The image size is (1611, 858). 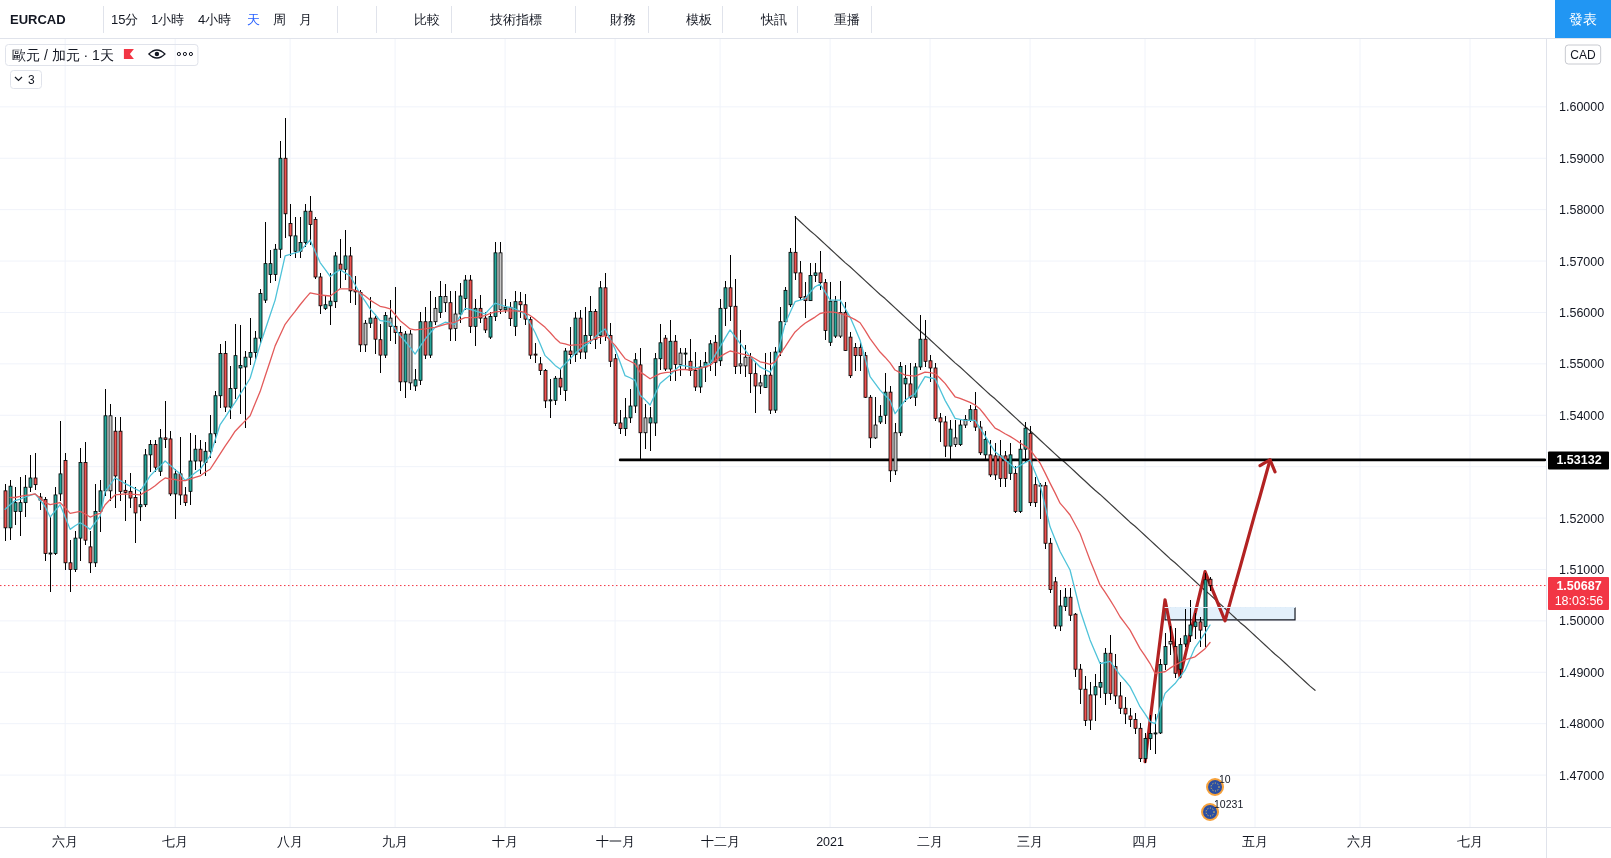 What do you see at coordinates (623, 19) in the screenshot?
I see `text: 財務` at bounding box center [623, 19].